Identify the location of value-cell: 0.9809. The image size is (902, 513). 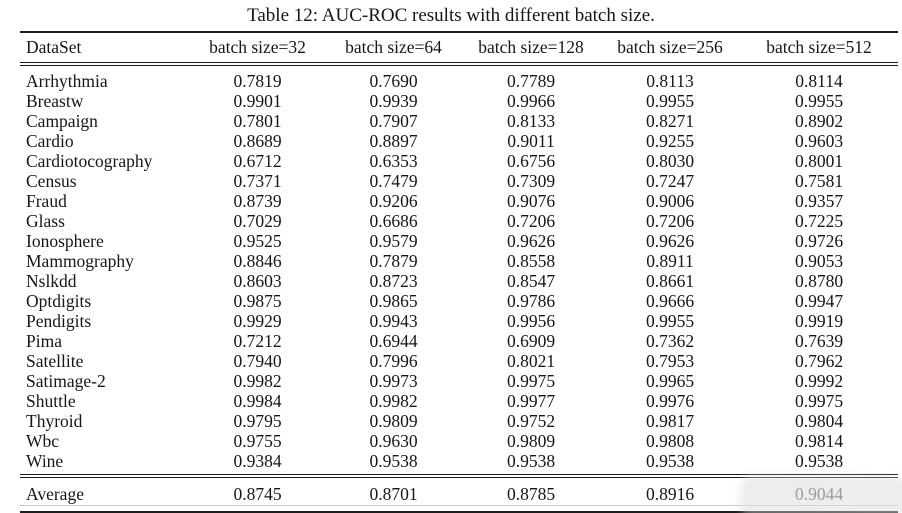
(531, 441).